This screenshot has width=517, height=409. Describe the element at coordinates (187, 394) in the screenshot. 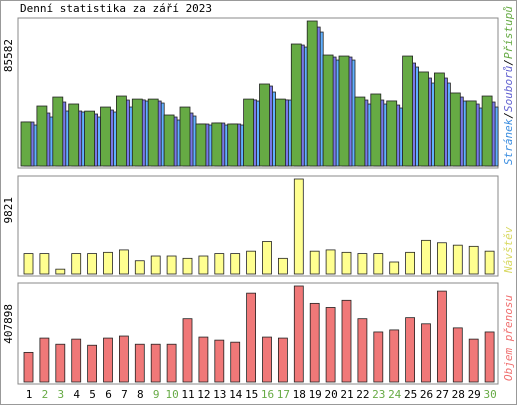

I see `x-tick-label: 11` at that location.